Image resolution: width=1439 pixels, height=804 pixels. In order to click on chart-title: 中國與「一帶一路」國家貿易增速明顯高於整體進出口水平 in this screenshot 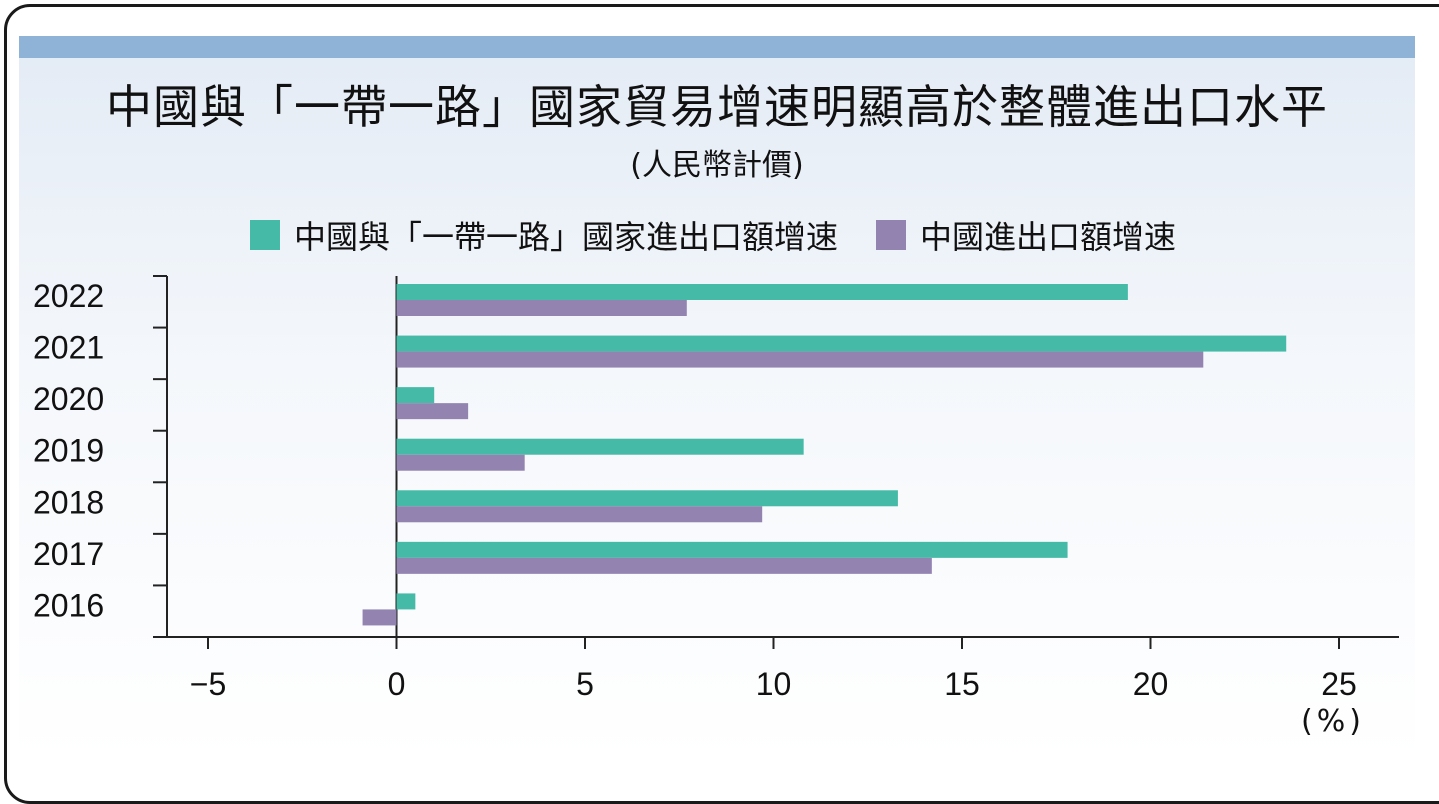, I will do `click(717, 107)`.